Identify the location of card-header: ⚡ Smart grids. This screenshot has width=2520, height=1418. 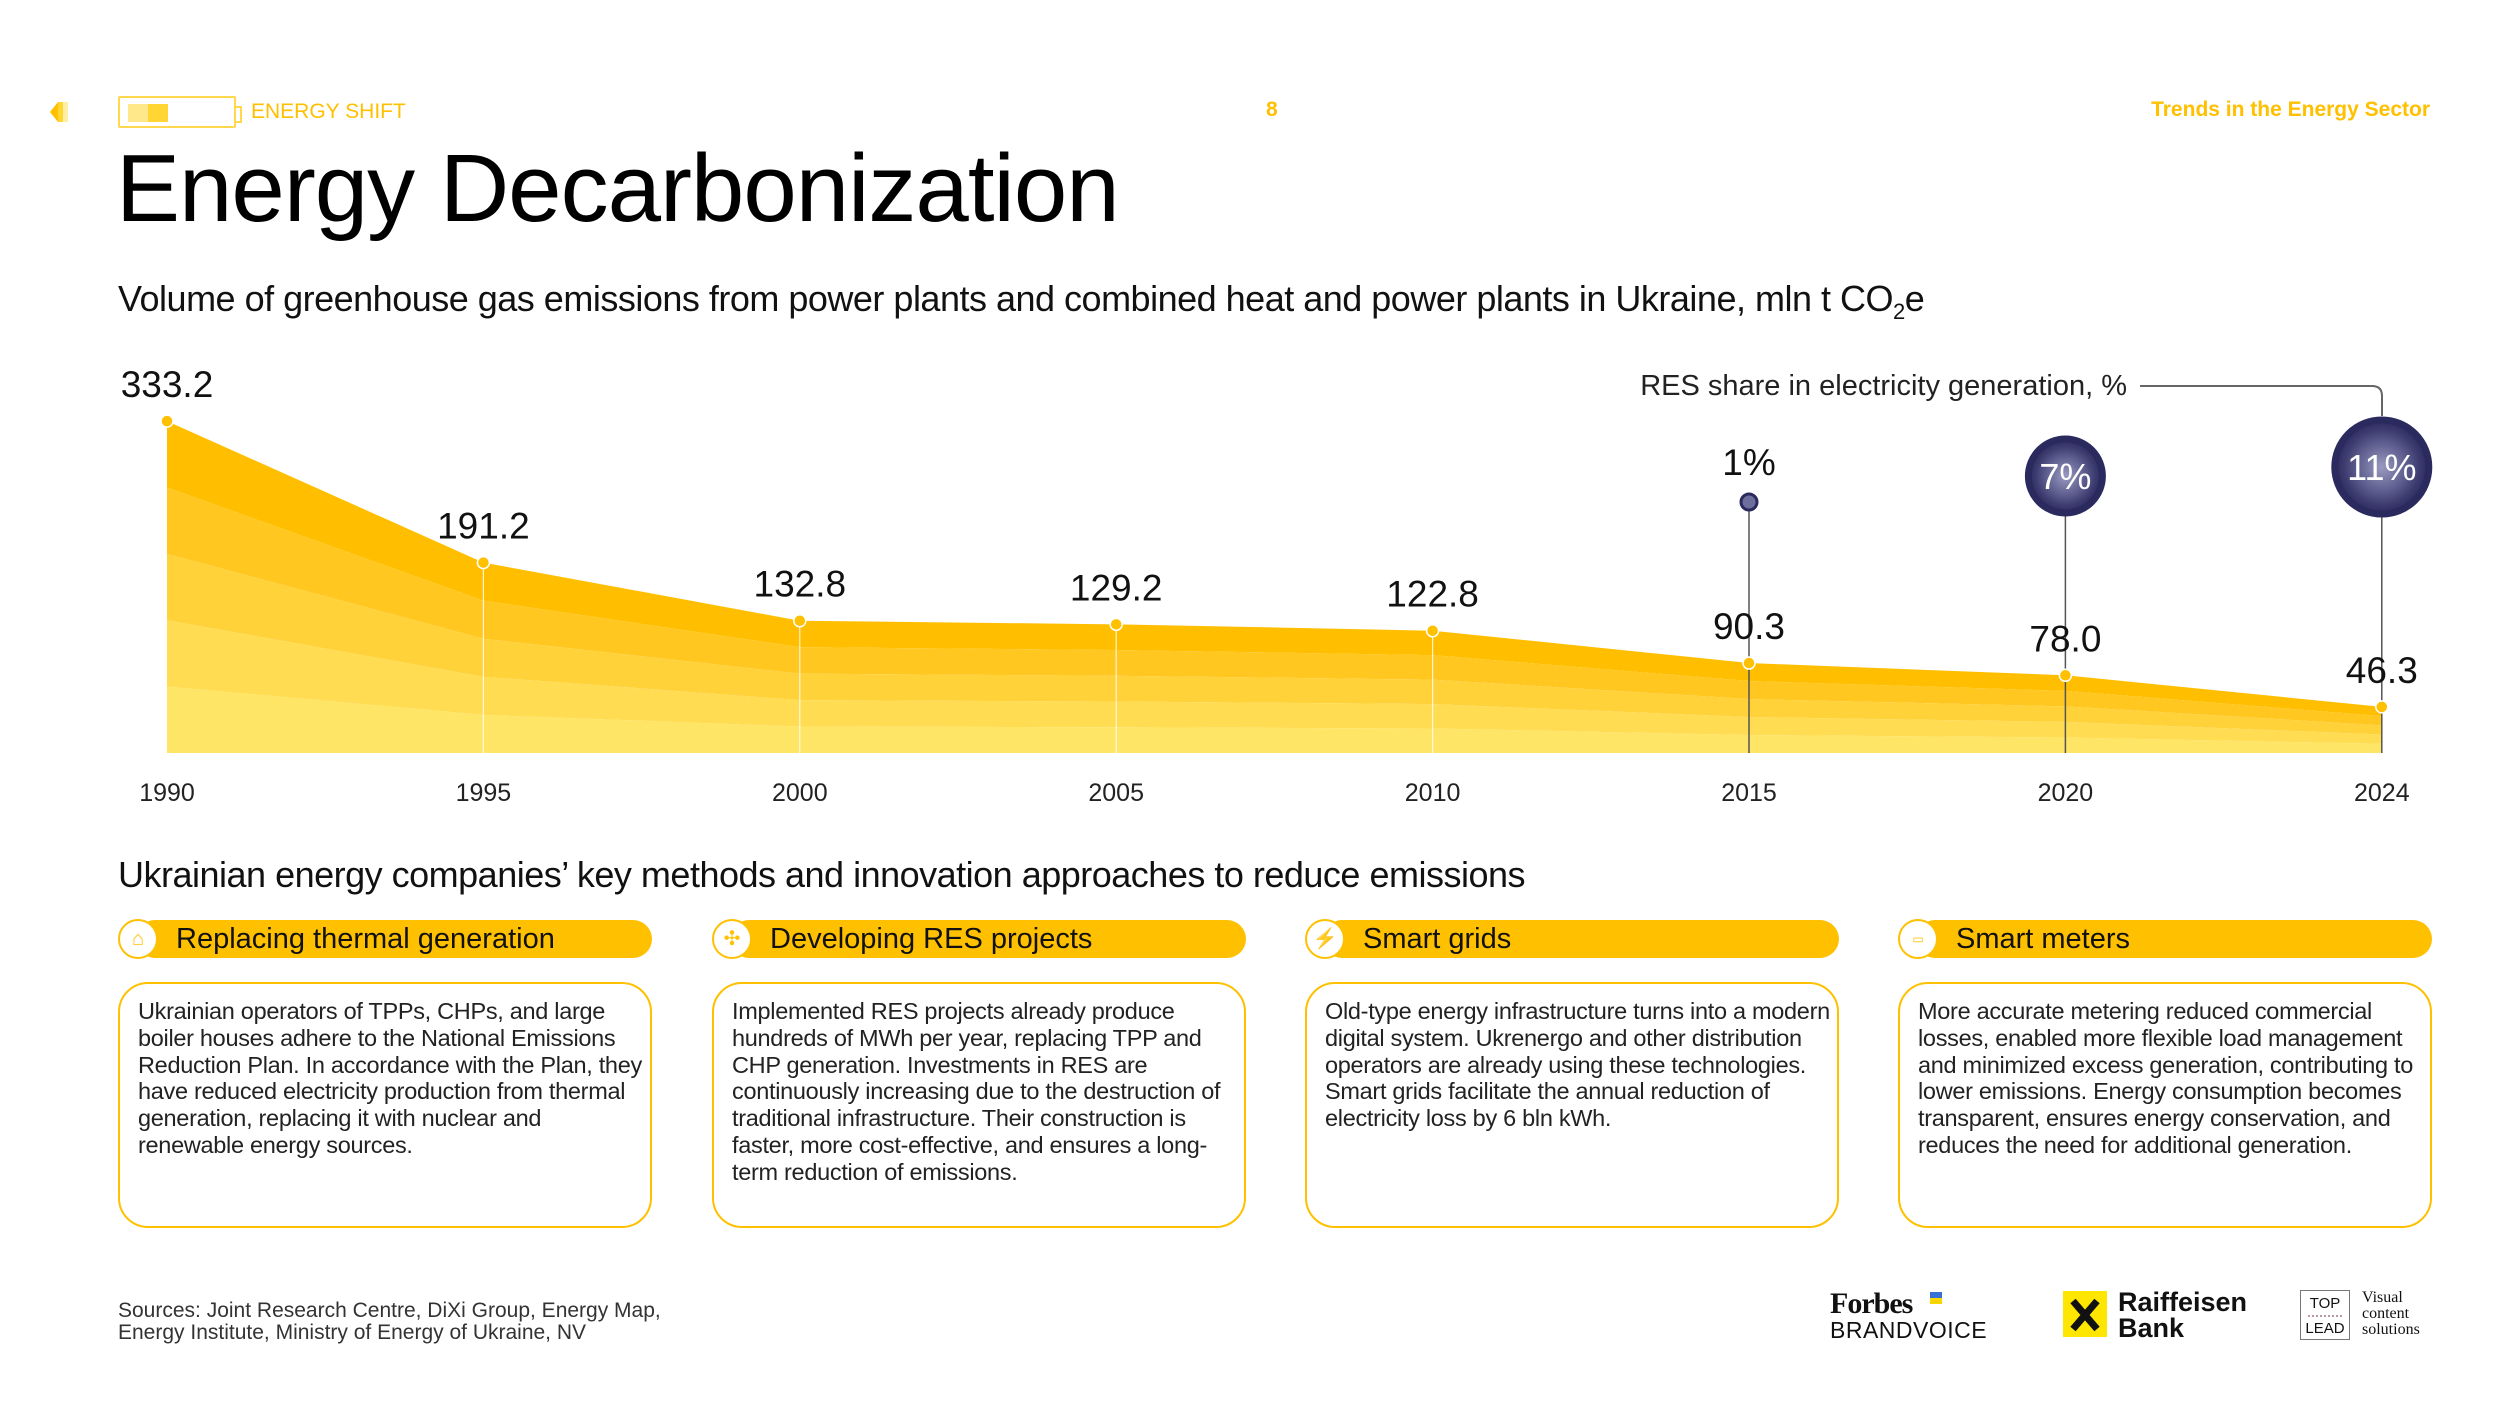
(1572, 939).